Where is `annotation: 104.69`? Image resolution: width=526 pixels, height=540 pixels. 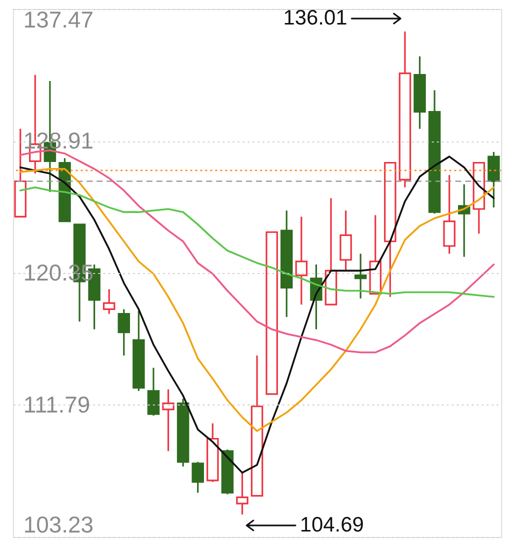
annotation: 104.69 is located at coordinates (332, 524).